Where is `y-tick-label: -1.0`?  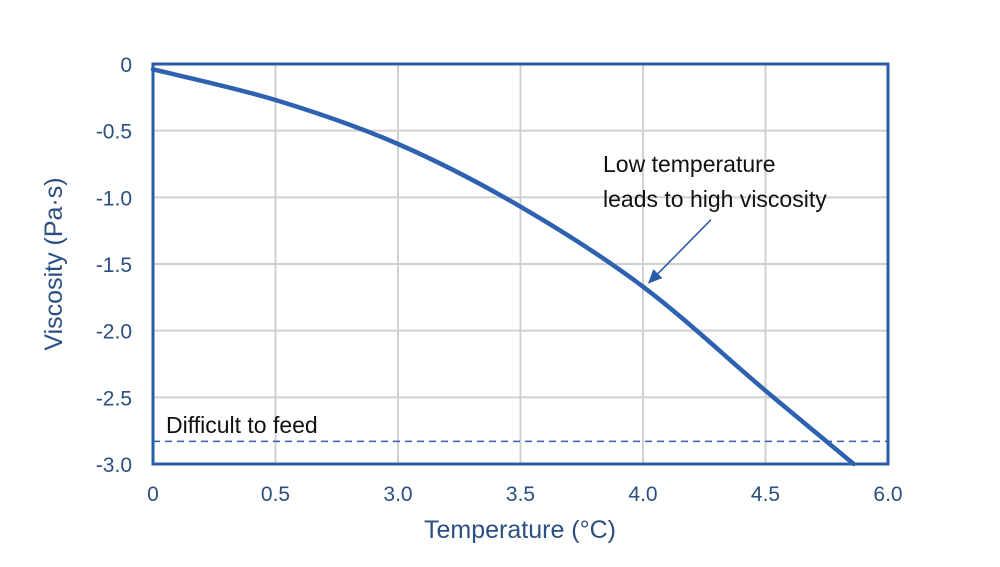 y-tick-label: -1.0 is located at coordinates (114, 198).